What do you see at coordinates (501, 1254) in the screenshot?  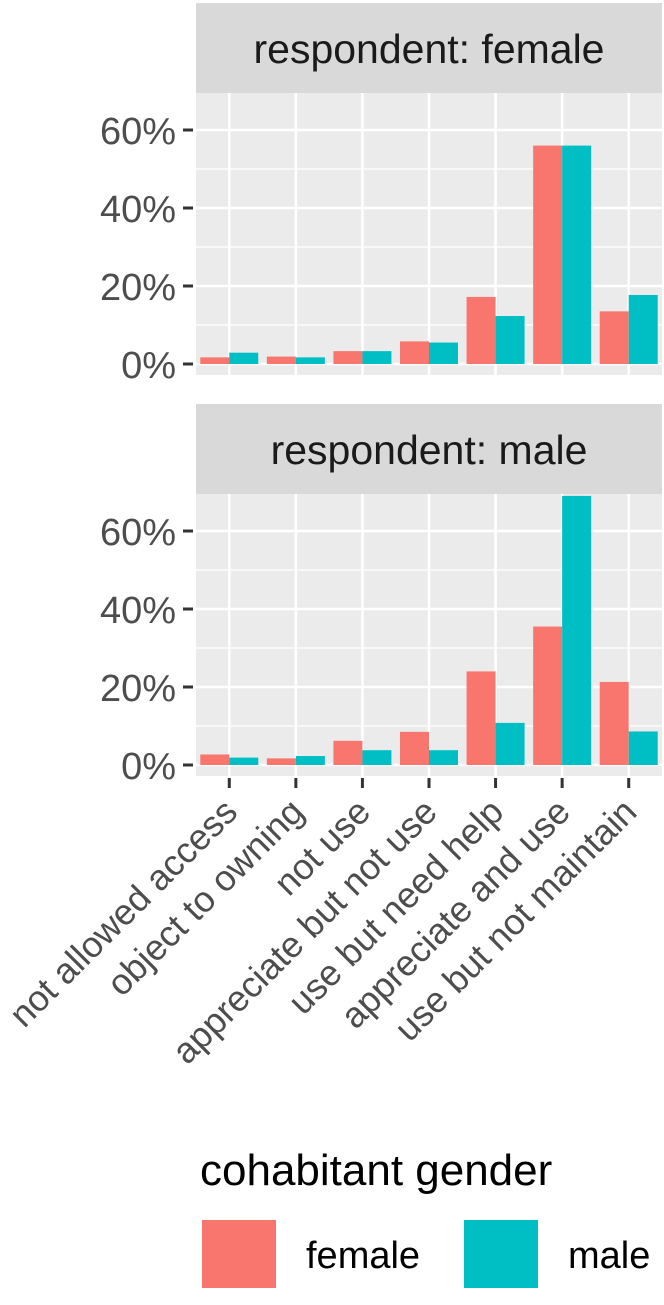 I see `legend-key-male` at bounding box center [501, 1254].